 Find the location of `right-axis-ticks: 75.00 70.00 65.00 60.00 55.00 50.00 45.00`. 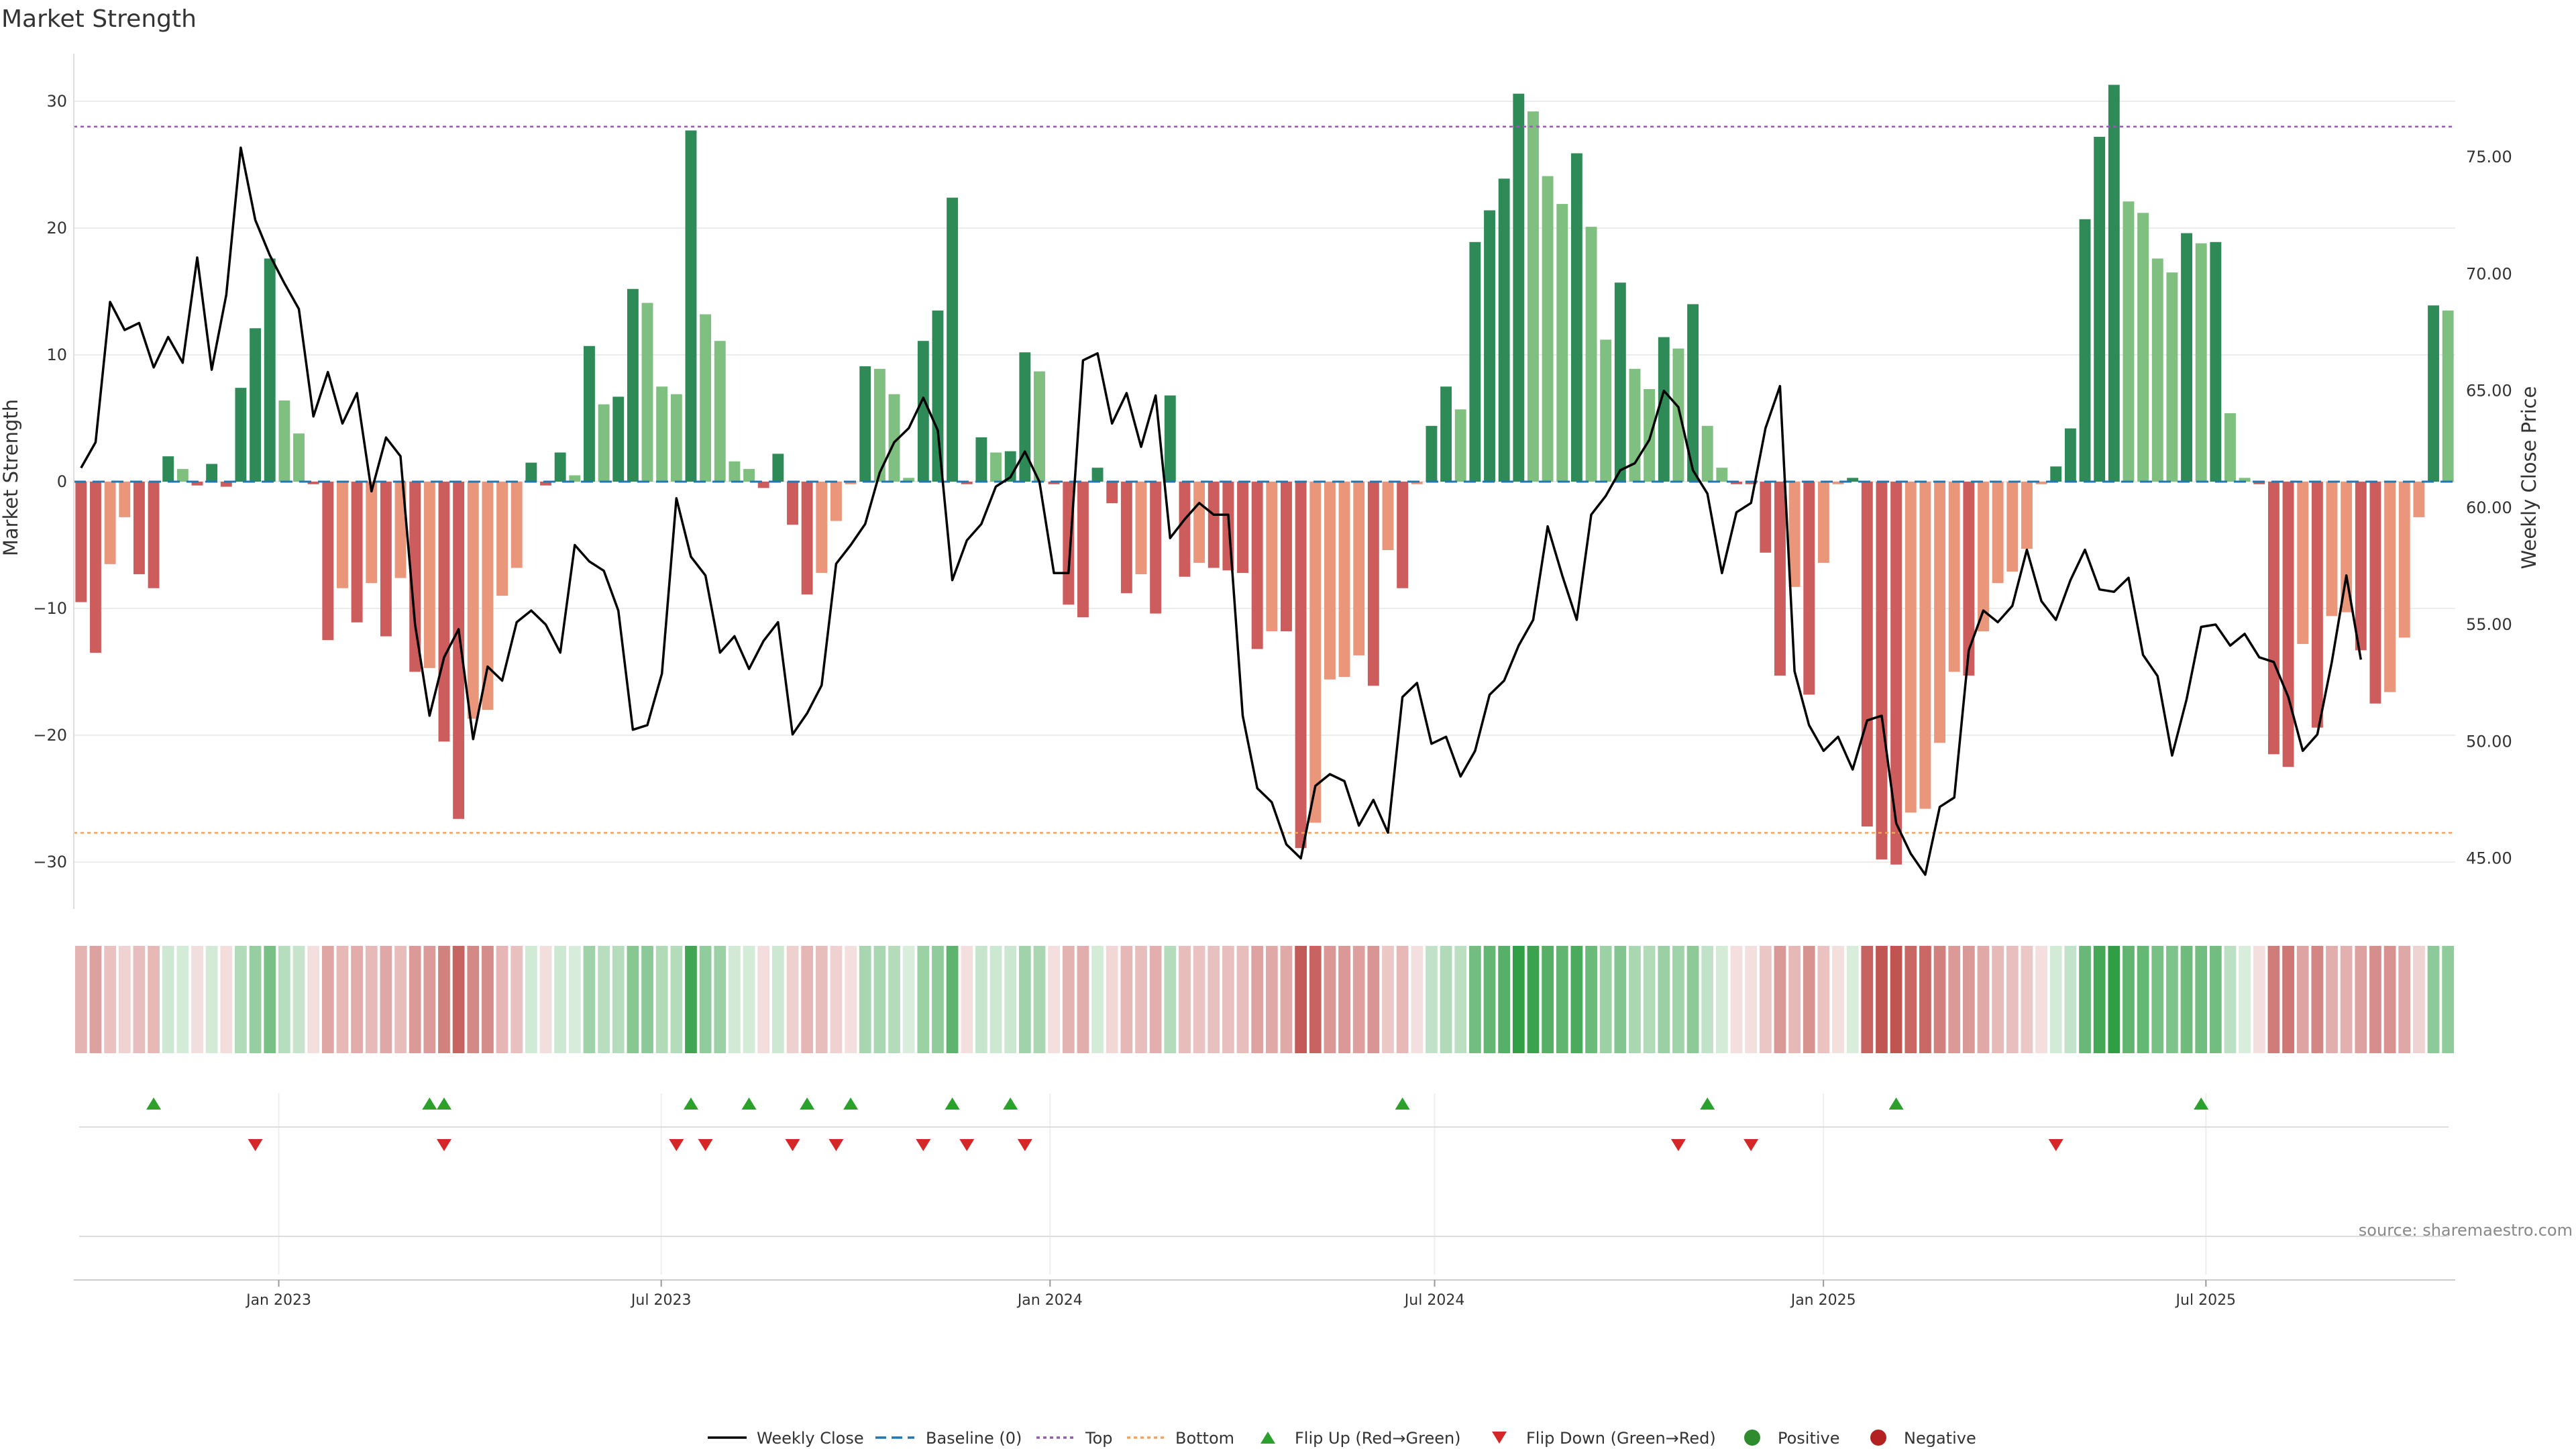

right-axis-ticks: 75.00 70.00 65.00 60.00 55.00 50.00 45.00 is located at coordinates (2489, 508).